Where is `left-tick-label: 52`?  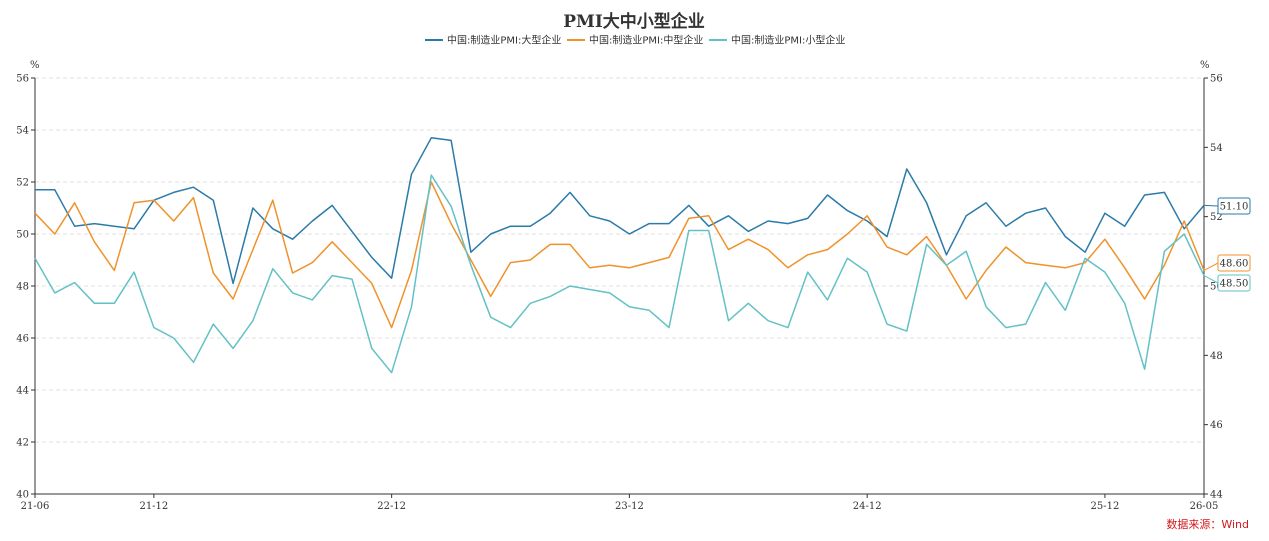
left-tick-label: 52 is located at coordinates (22, 183).